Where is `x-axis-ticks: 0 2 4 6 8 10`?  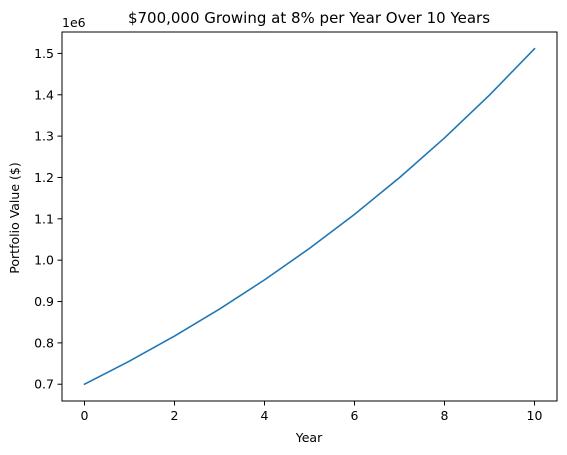 x-axis-ticks: 0 2 4 6 8 10 is located at coordinates (312, 412).